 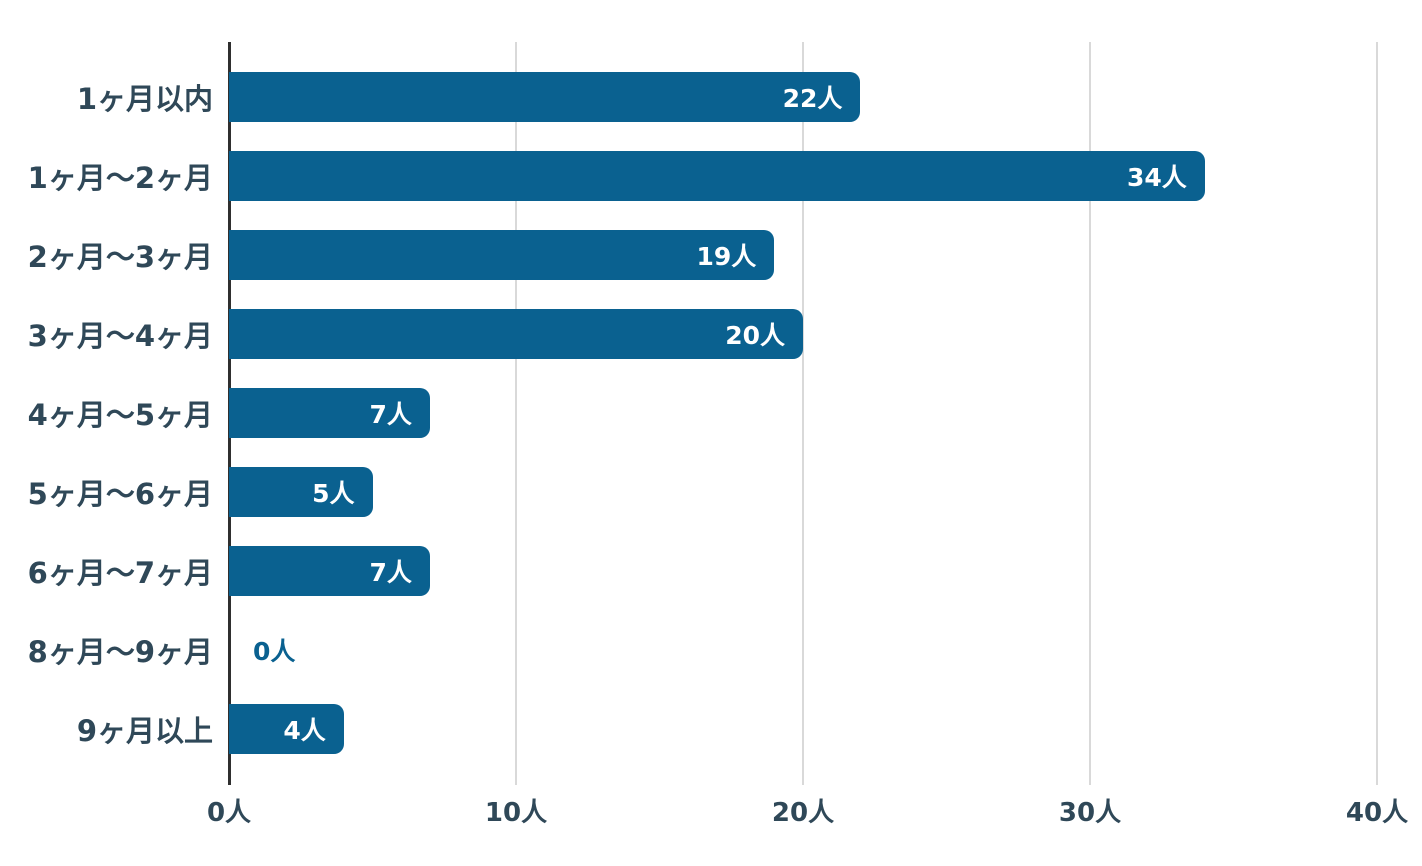 I want to click on bar-row: 34人, so click(x=803, y=175).